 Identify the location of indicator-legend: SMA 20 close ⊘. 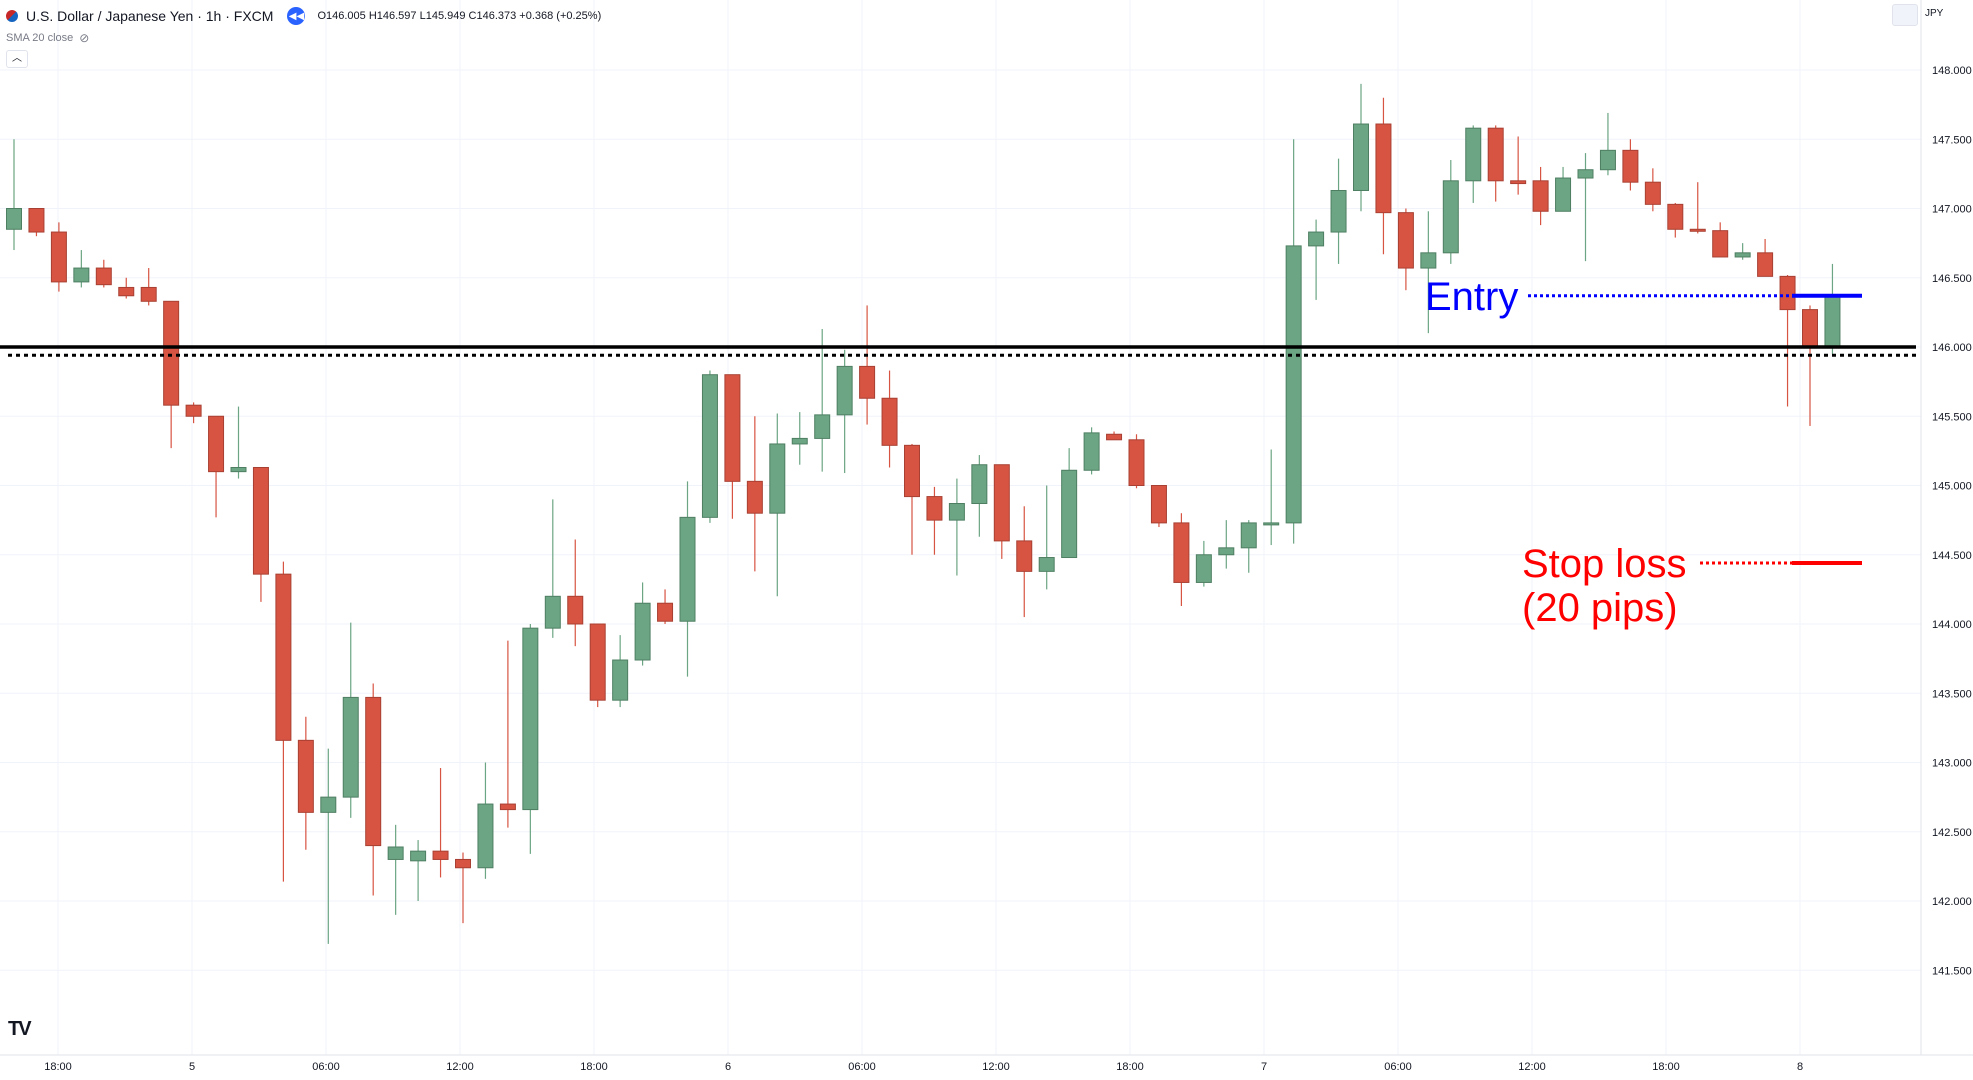
(47, 38).